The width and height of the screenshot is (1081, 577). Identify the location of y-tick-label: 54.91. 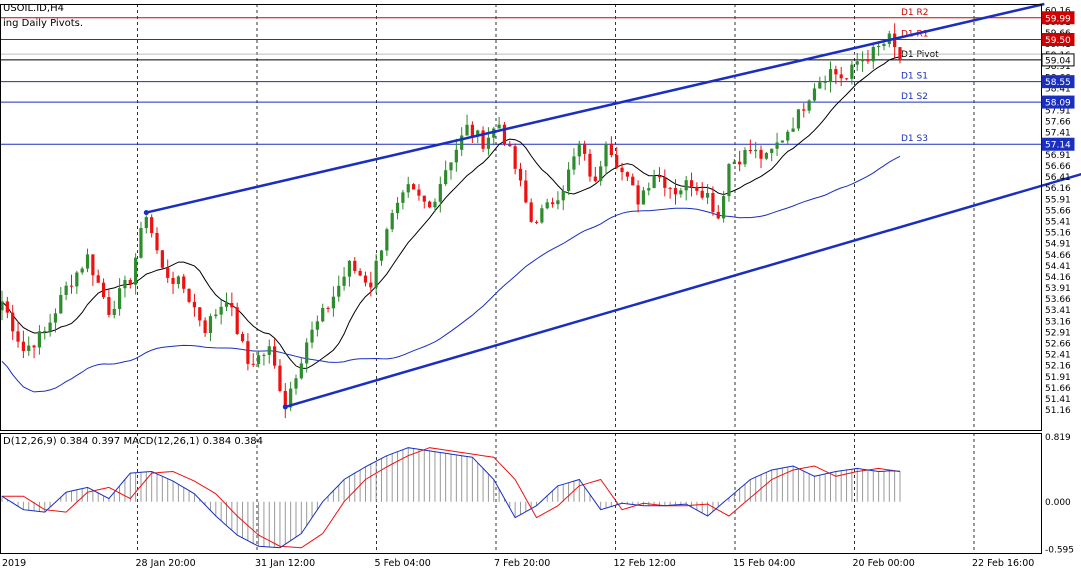
(1058, 245).